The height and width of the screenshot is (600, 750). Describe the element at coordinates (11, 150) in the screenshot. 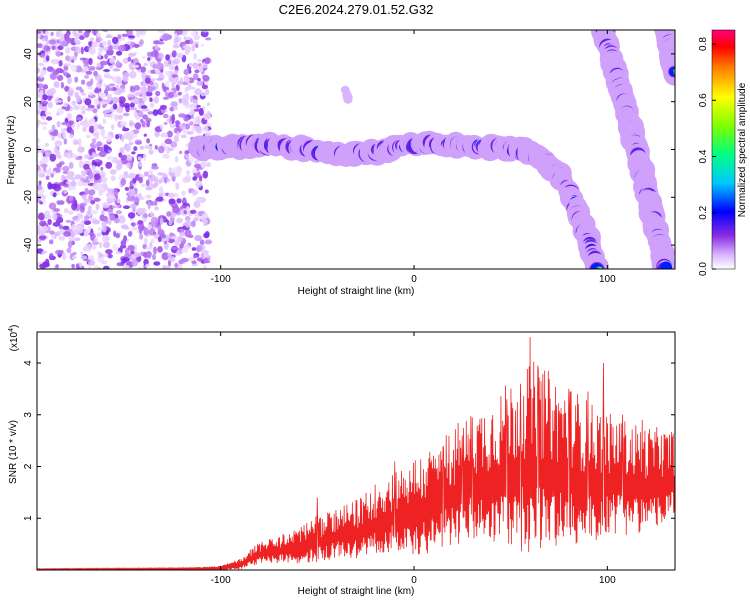

I see `spectrogram-y-label: Frequency (Hz)` at that location.